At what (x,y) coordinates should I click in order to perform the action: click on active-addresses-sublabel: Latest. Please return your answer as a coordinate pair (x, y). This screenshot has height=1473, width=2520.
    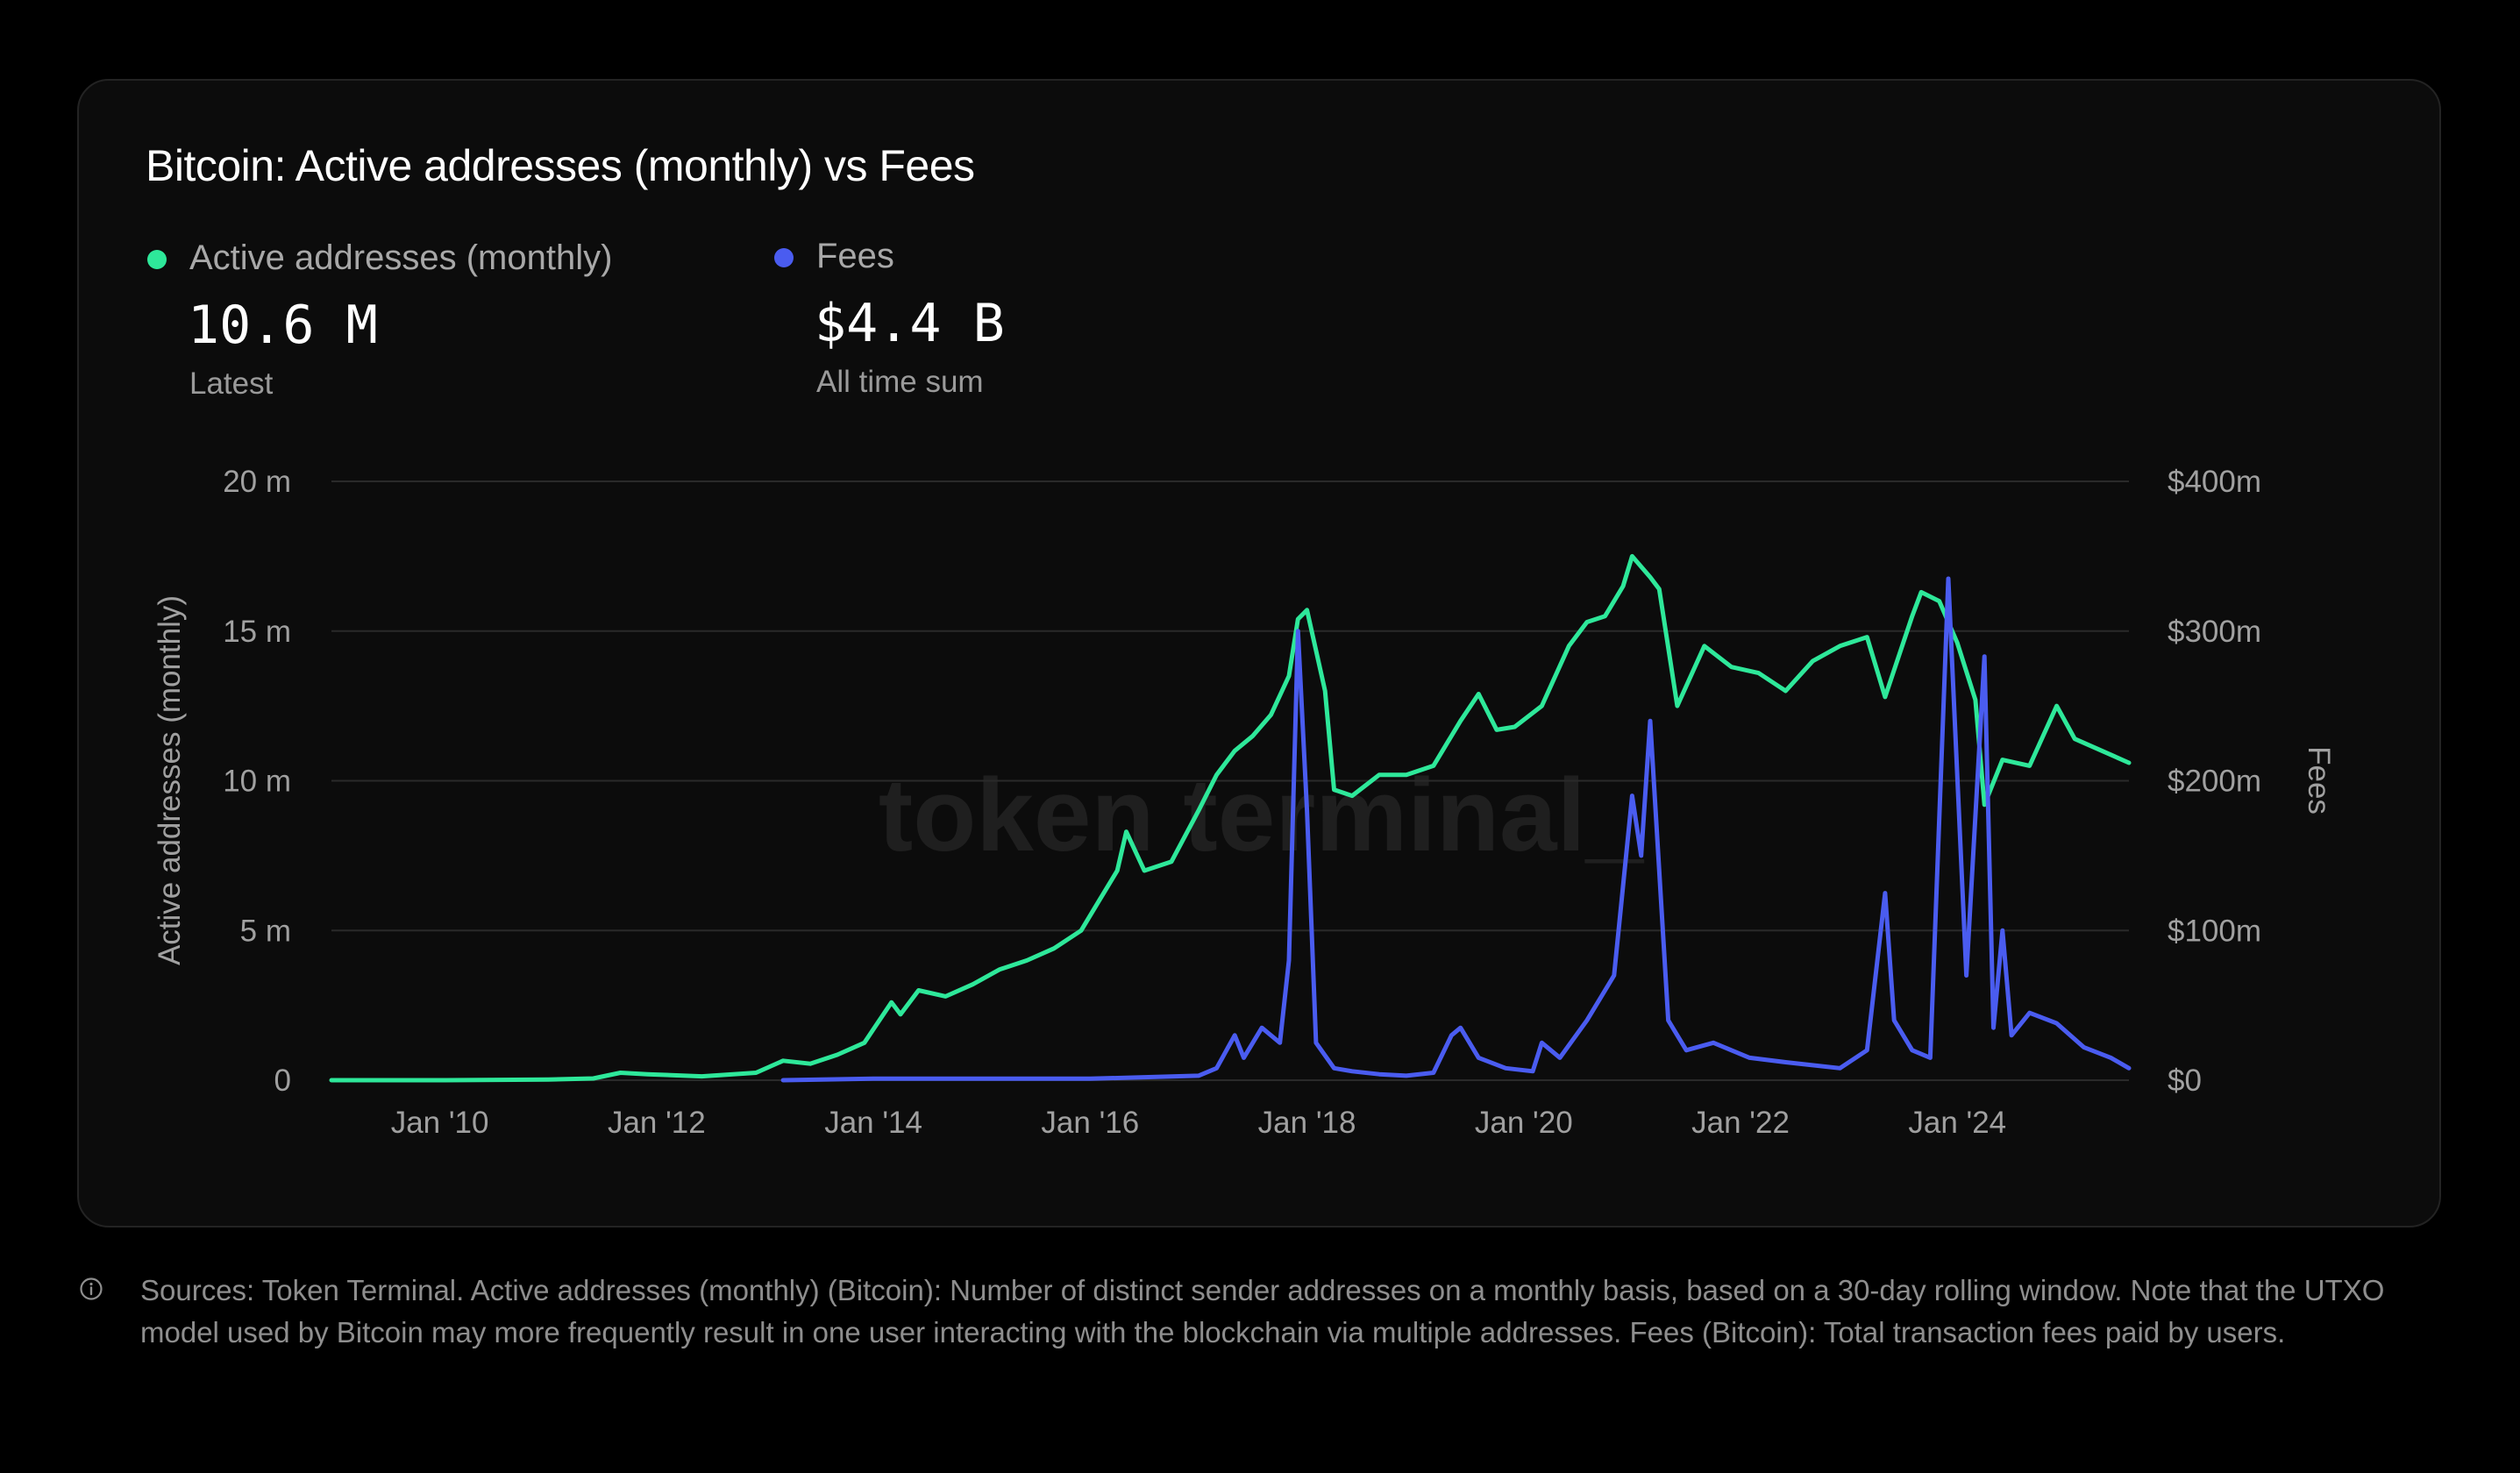
    Looking at the image, I should click on (231, 383).